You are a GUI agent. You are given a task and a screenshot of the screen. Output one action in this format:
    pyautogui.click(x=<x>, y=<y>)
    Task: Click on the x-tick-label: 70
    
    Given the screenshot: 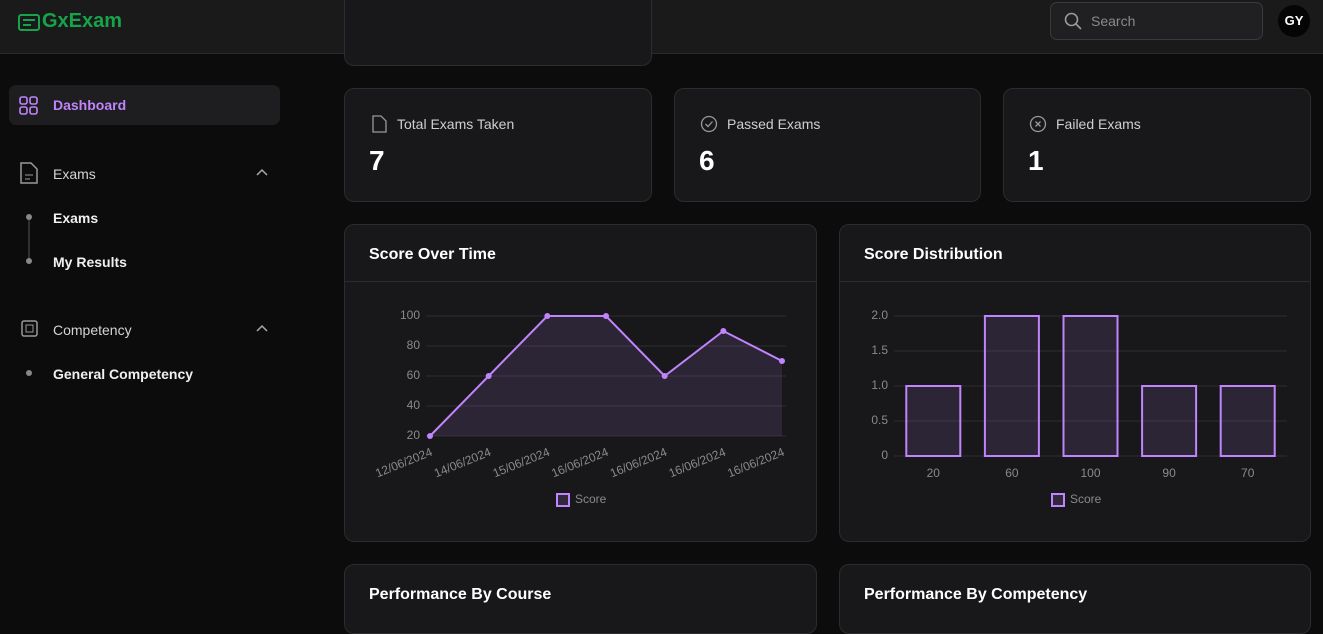 What is the action you would take?
    pyautogui.click(x=1248, y=473)
    